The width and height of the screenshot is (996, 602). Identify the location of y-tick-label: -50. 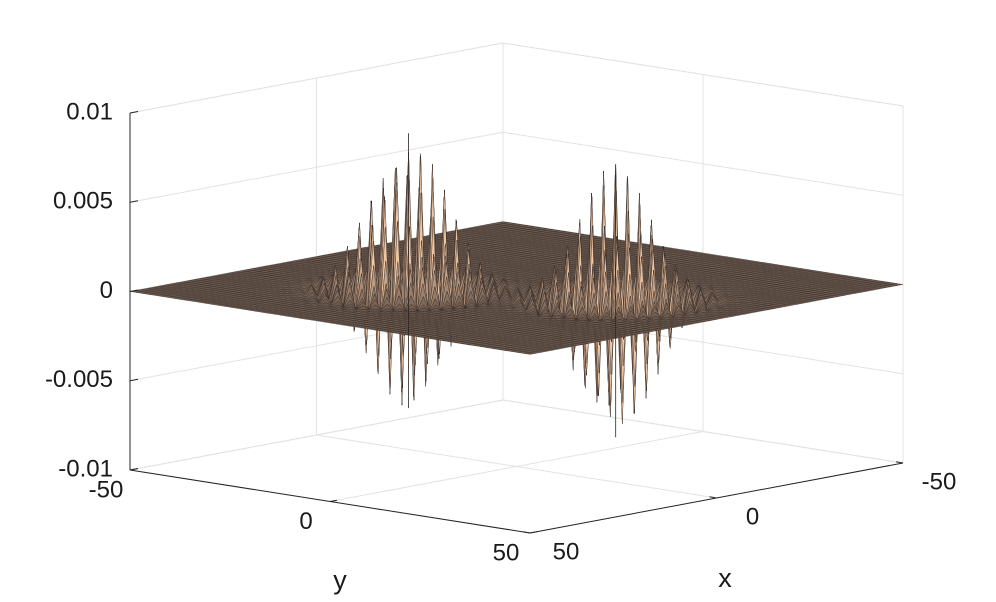
(106, 489).